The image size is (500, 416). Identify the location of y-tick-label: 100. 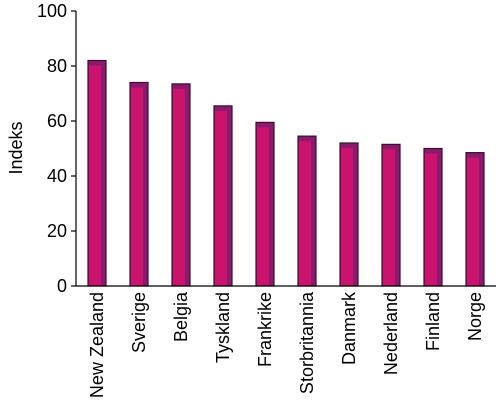
(52, 11).